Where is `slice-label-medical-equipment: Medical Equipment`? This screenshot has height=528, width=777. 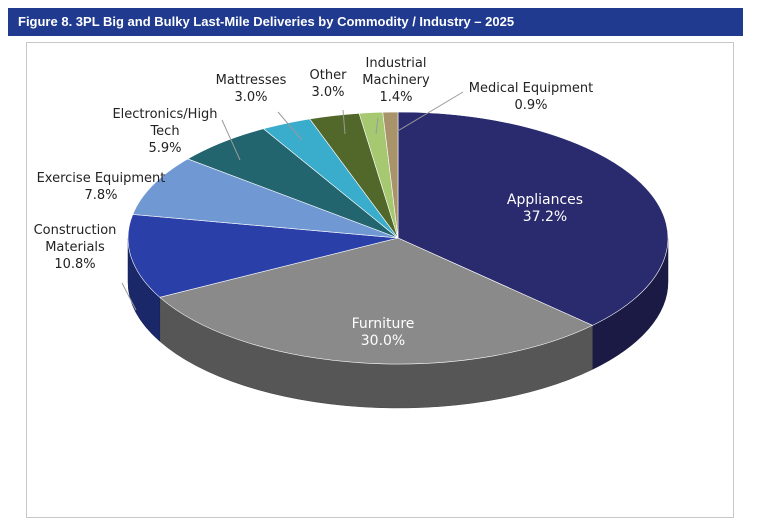 slice-label-medical-equipment: Medical Equipment is located at coordinates (531, 88).